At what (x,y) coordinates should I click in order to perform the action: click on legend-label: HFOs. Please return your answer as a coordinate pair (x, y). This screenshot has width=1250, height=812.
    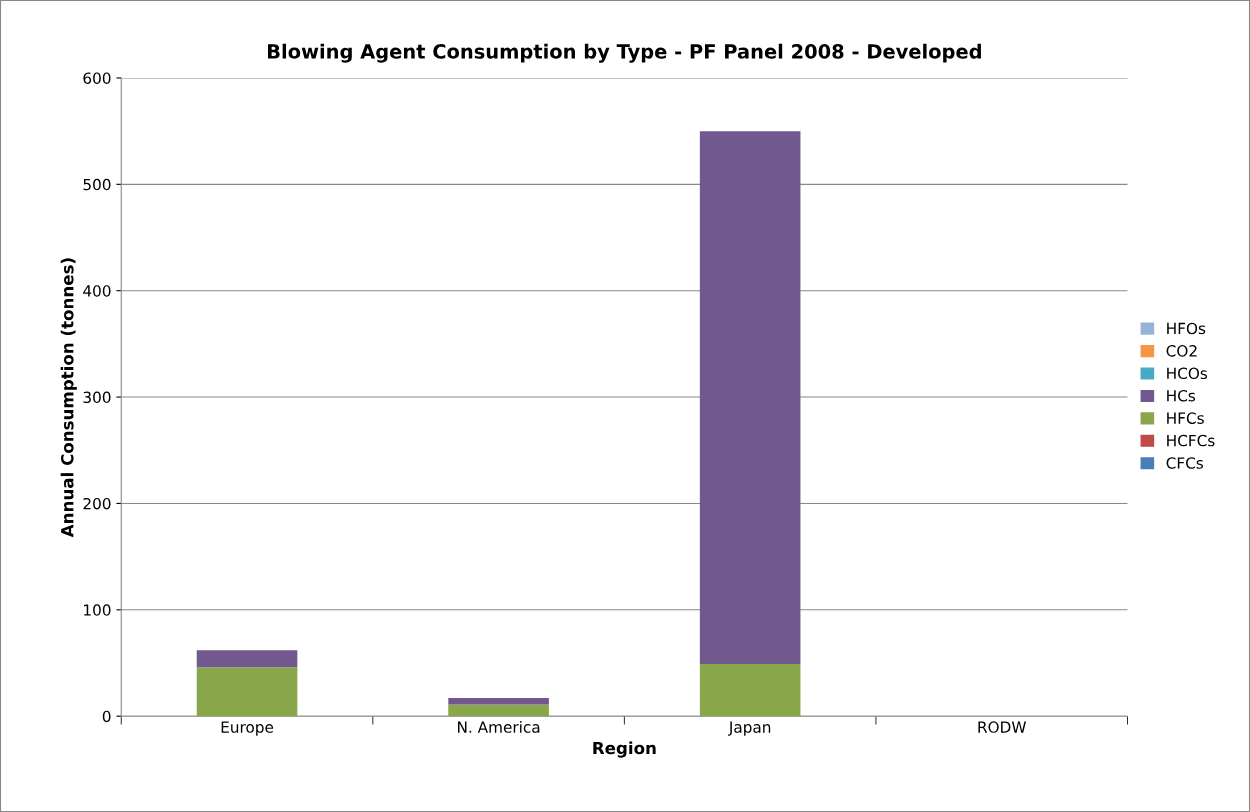
    Looking at the image, I should click on (1186, 328).